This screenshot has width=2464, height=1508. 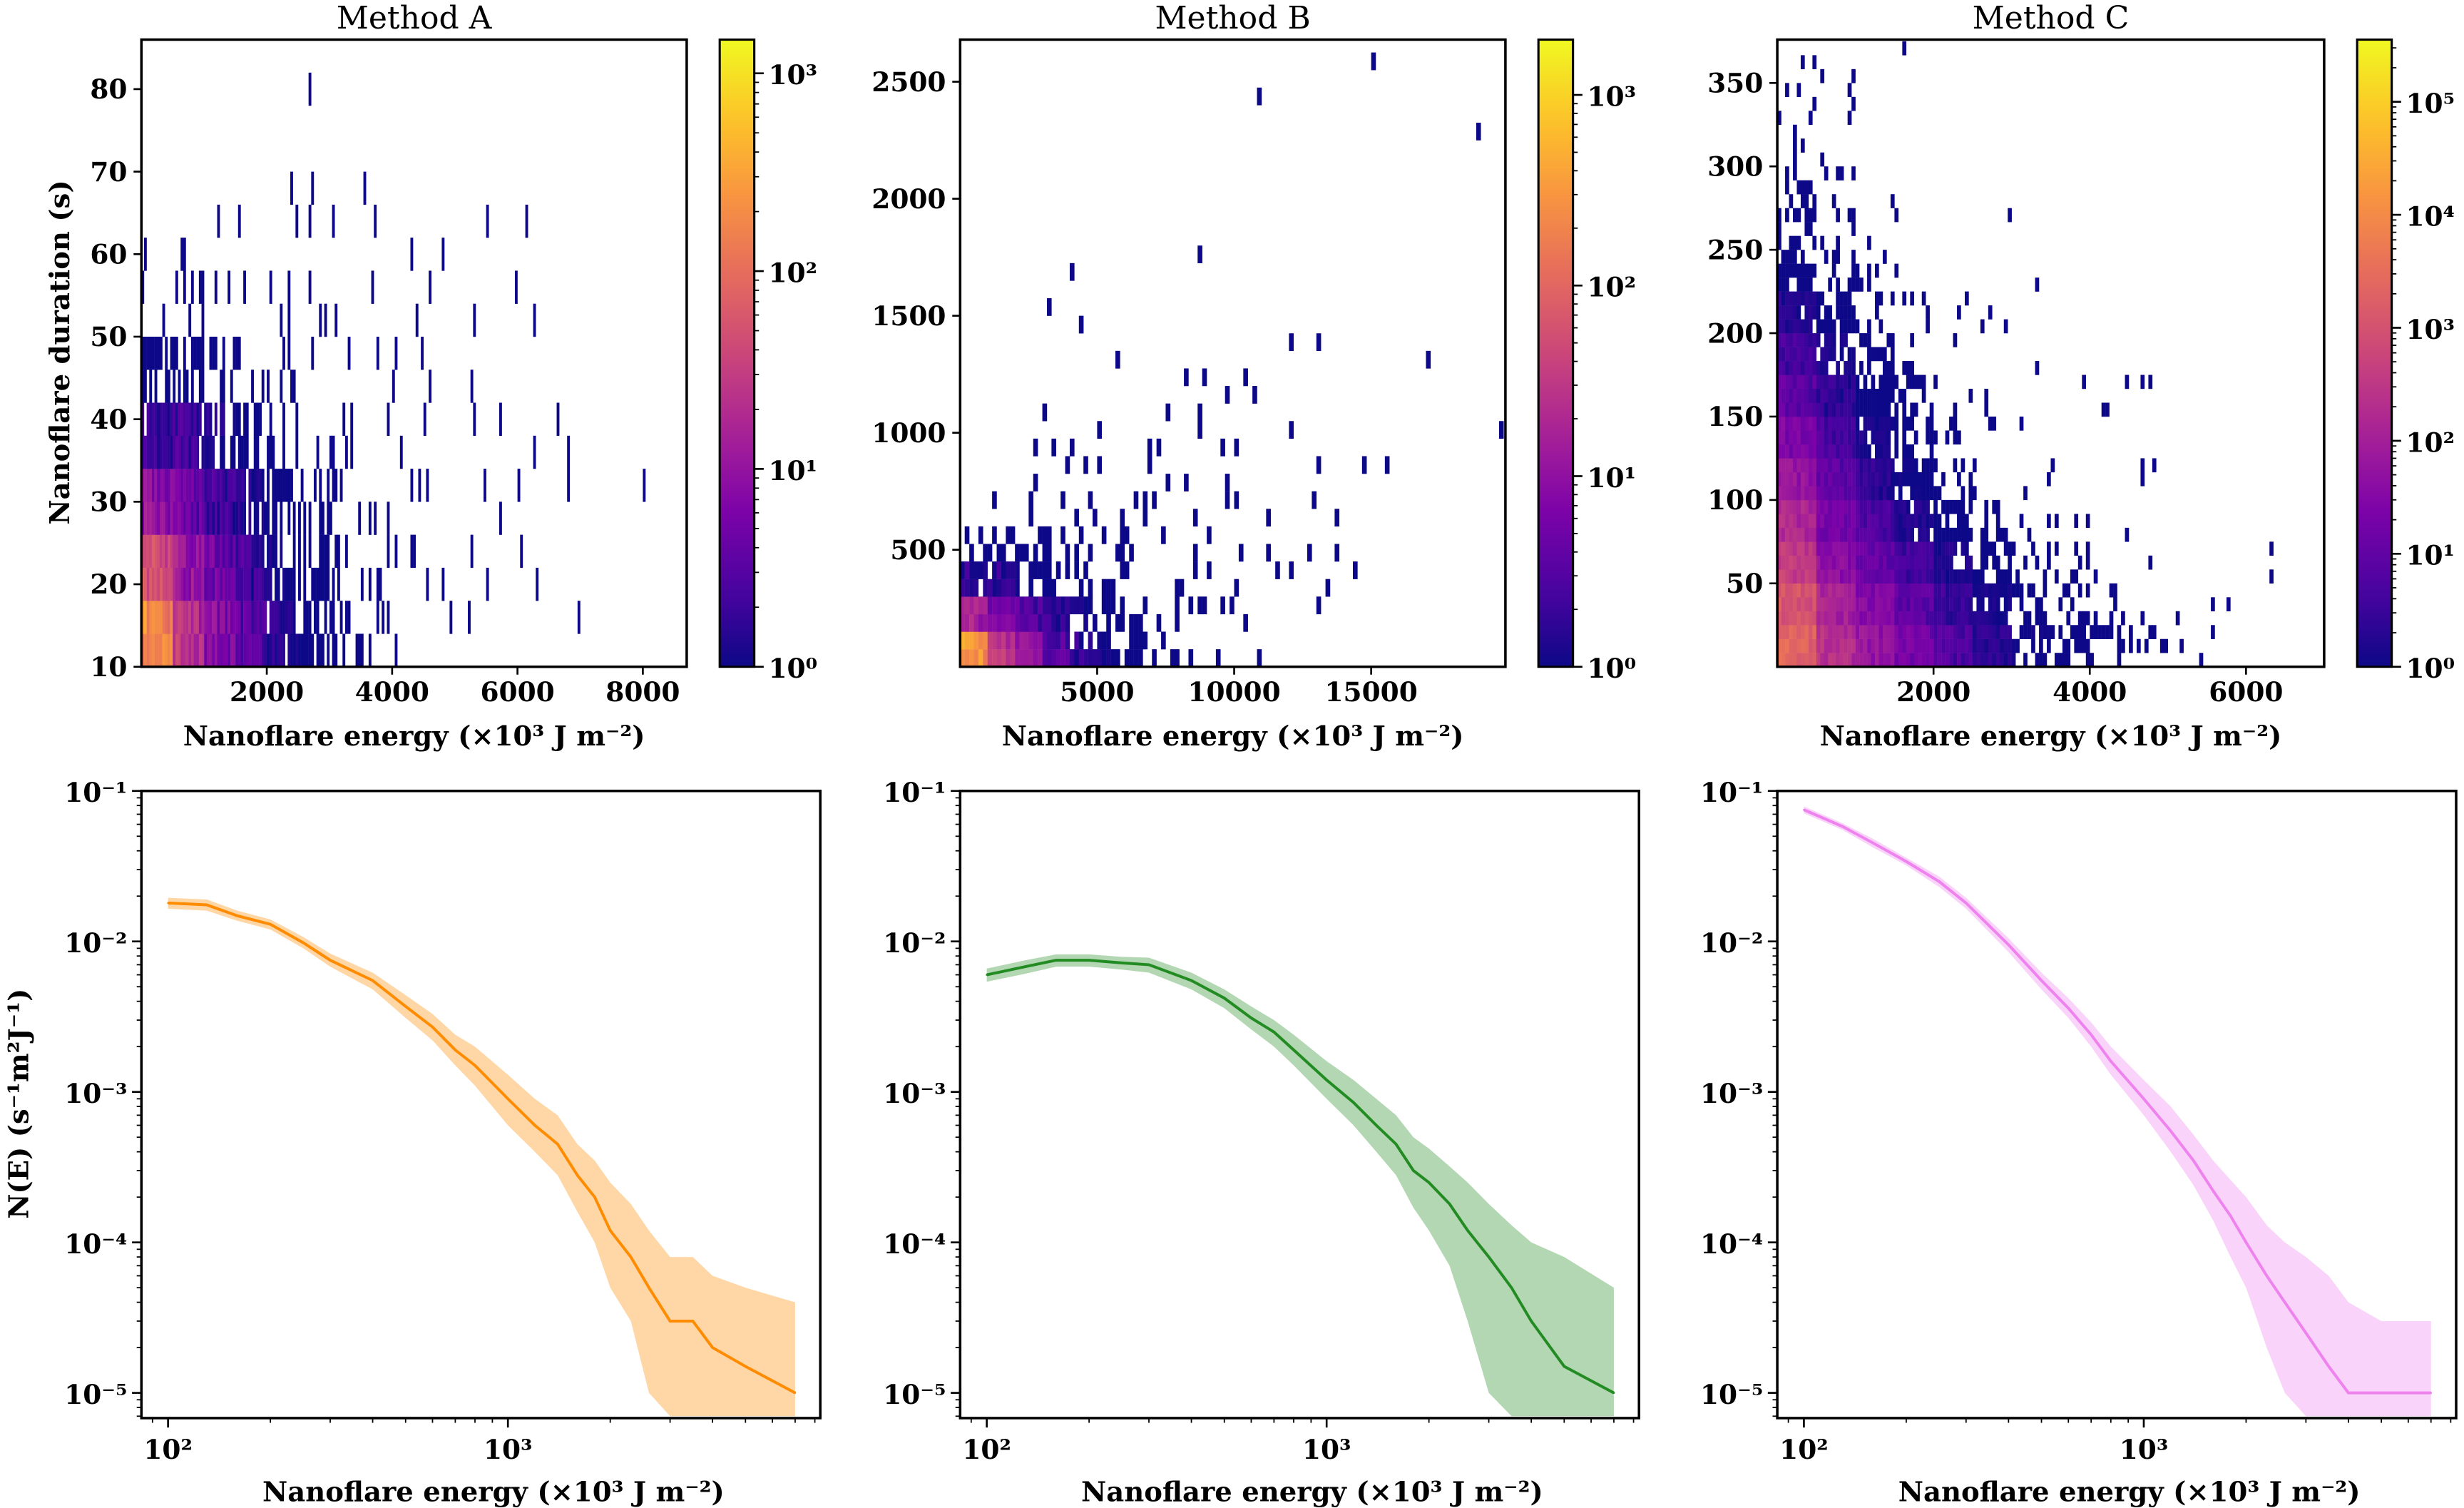 I want to click on colorbar-tick-label: 10⁵, so click(x=2430, y=103).